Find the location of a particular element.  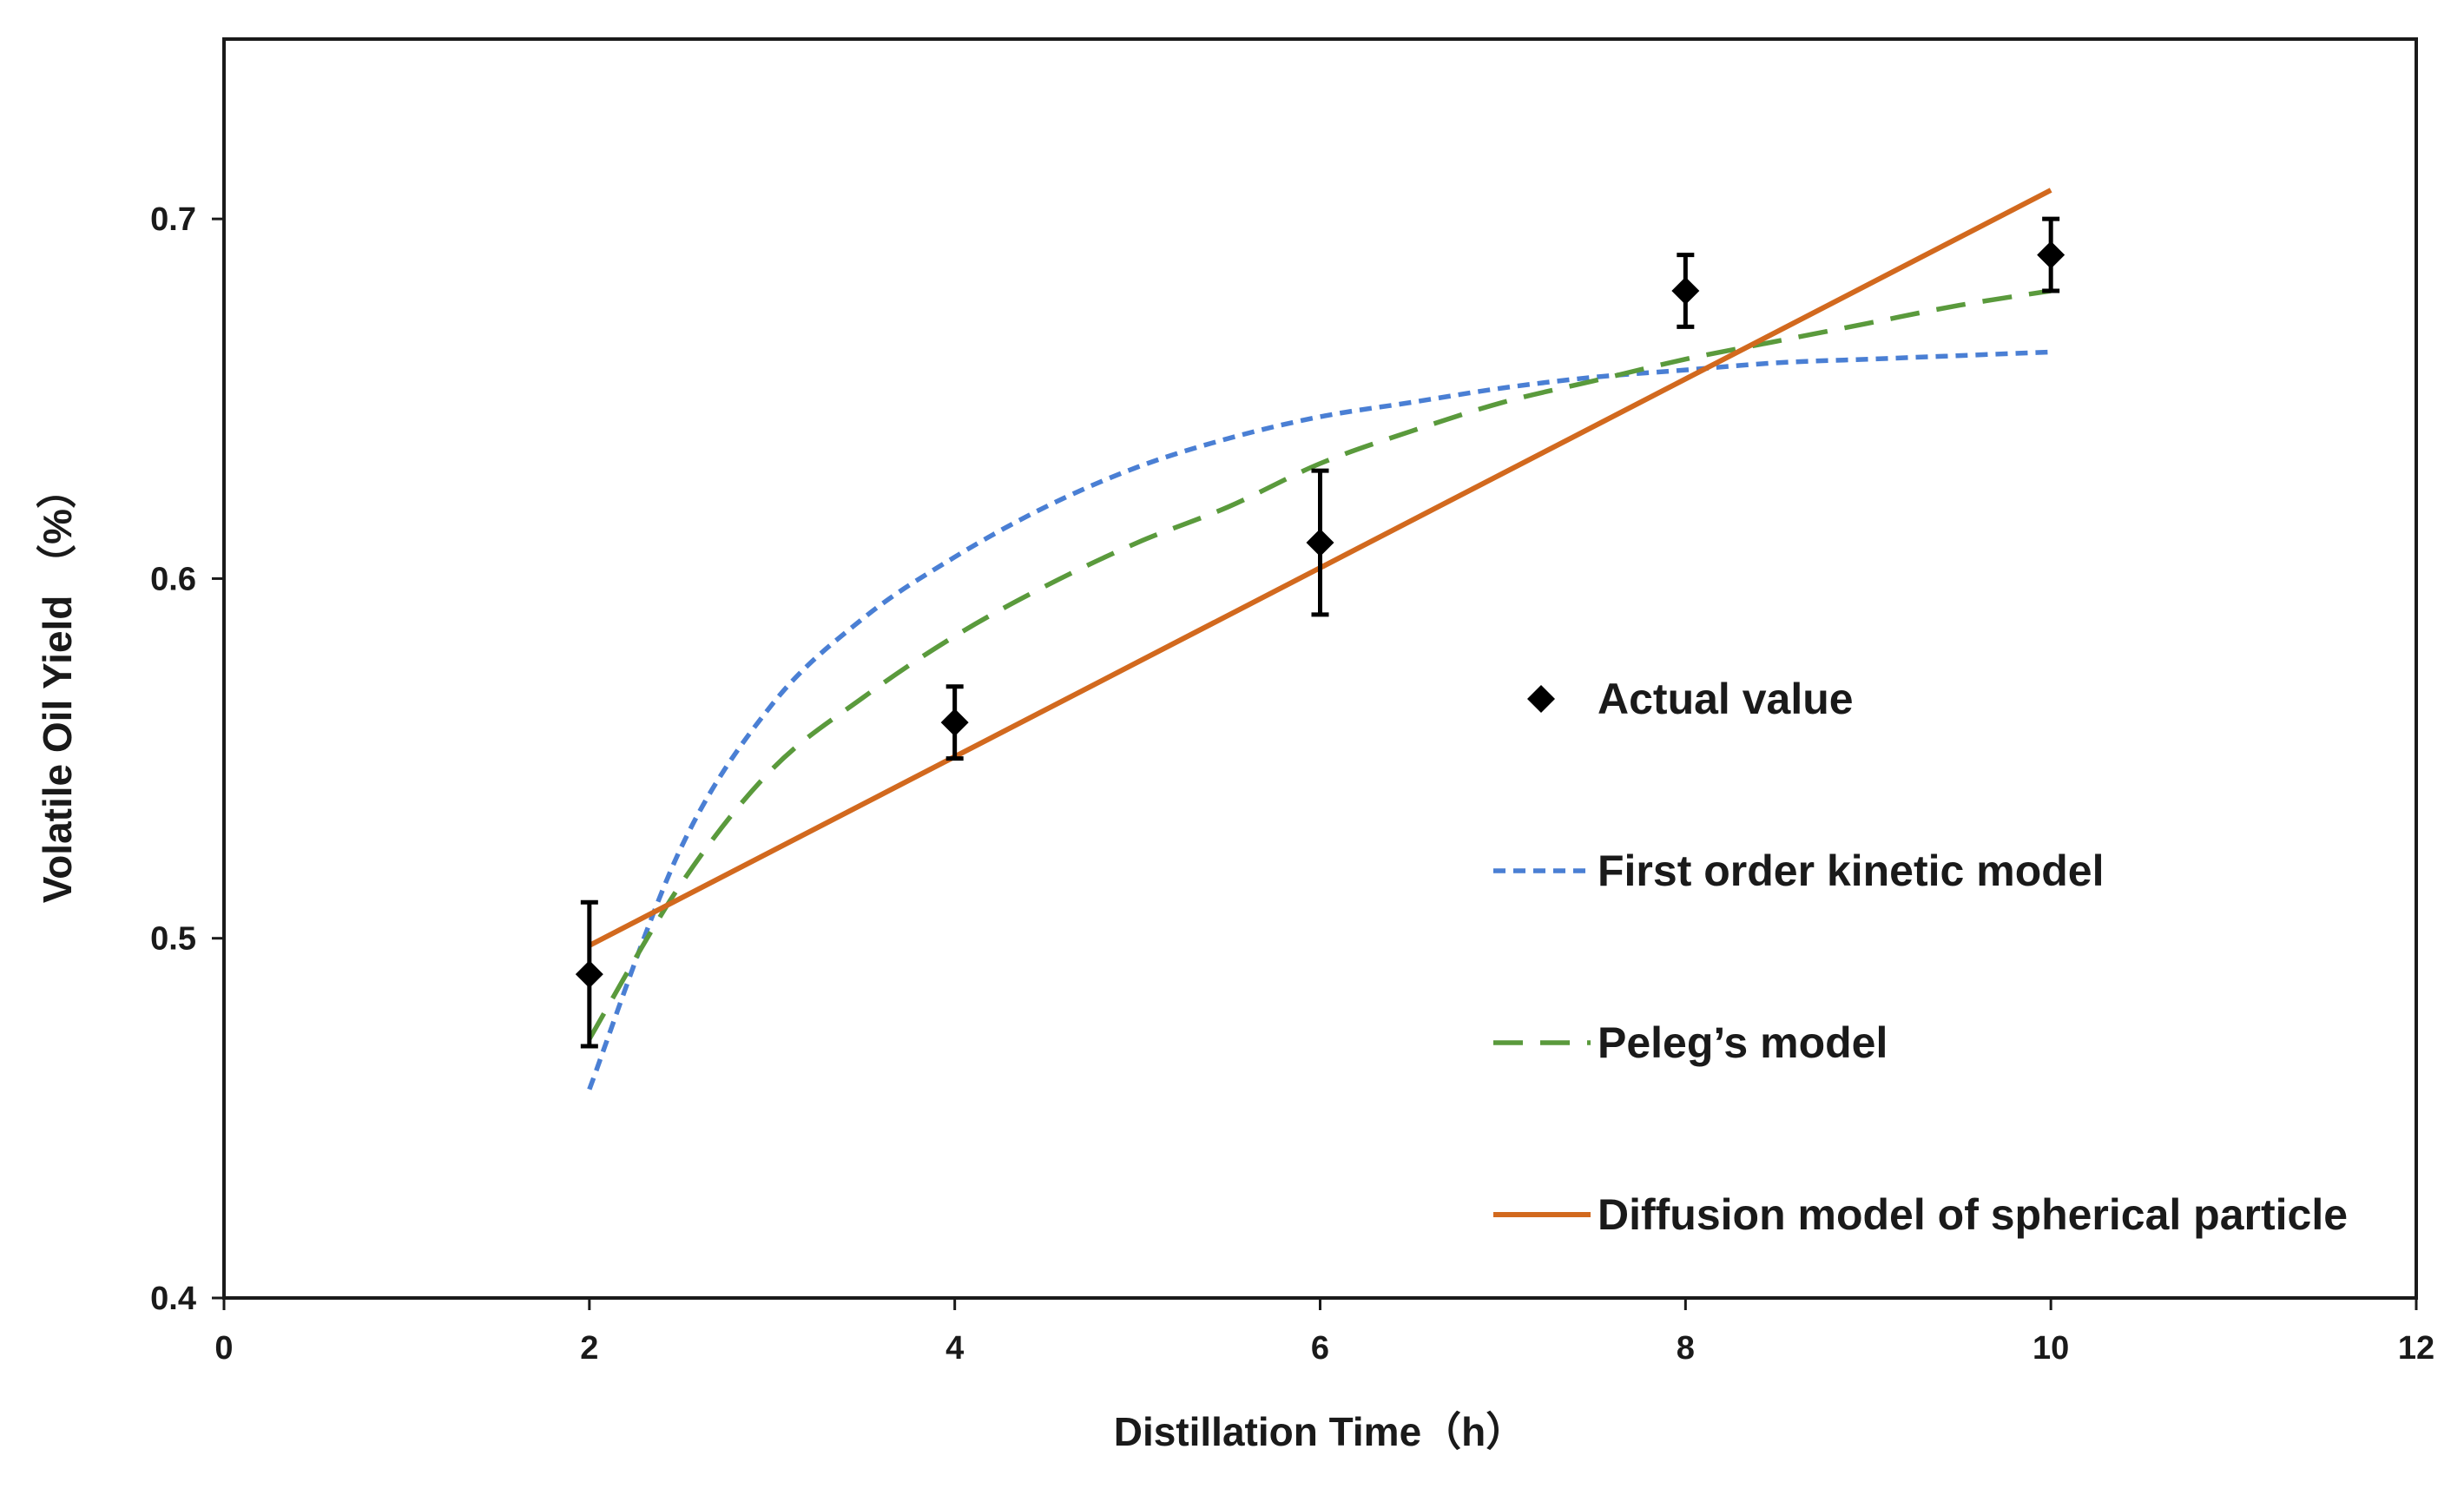

legend-label: First order kinetic model is located at coordinates (1851, 871).